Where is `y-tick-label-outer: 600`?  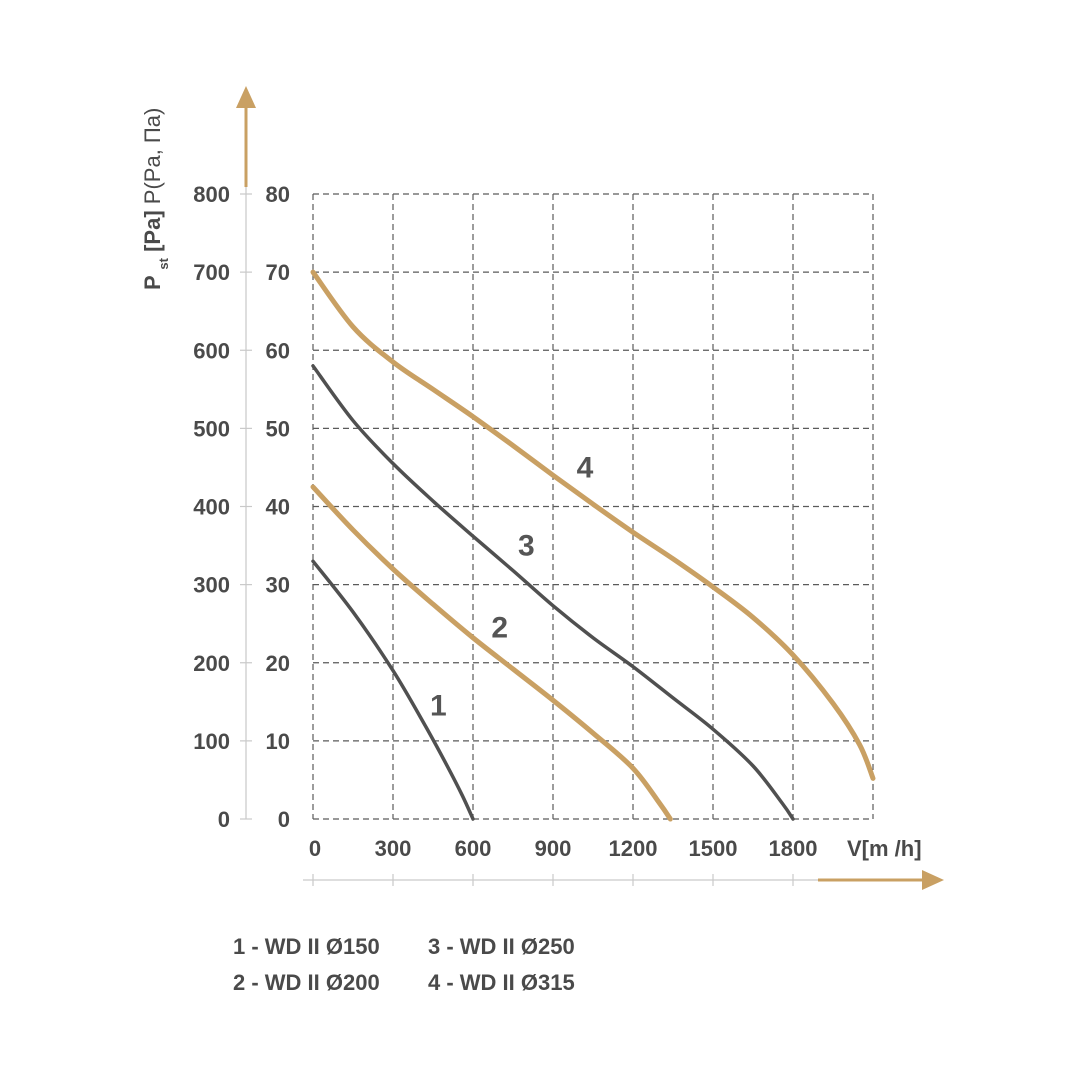
y-tick-label-outer: 600 is located at coordinates (211, 350).